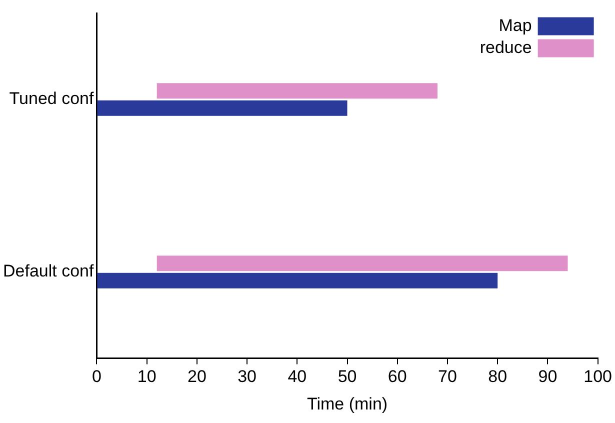  I want to click on x-tick-label: 70, so click(447, 376).